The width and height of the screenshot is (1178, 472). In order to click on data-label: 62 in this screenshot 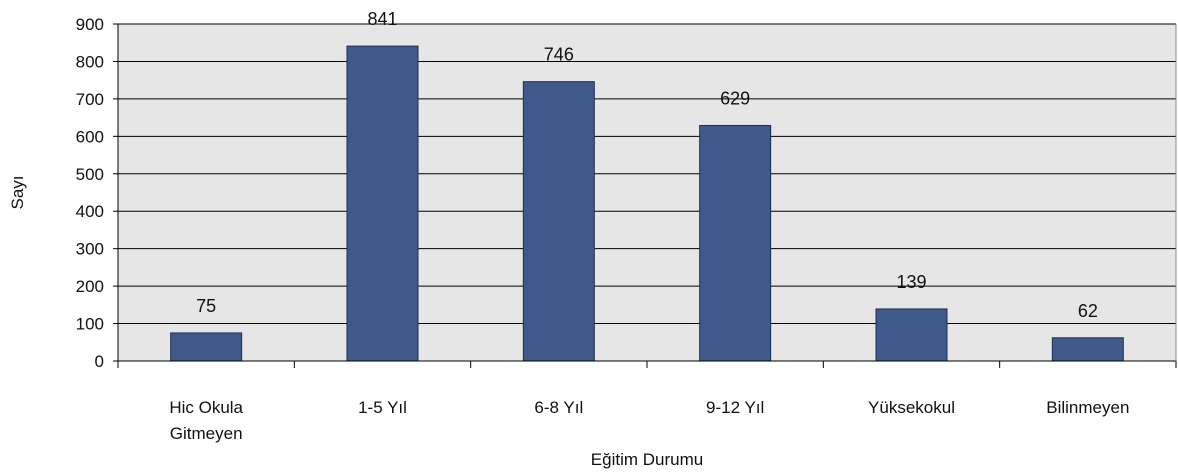, I will do `click(1088, 311)`.